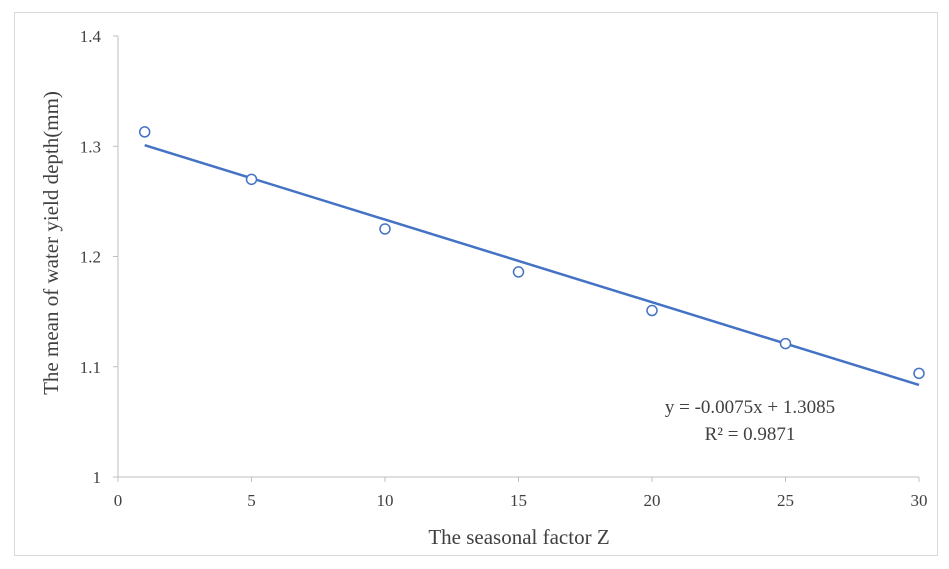 This screenshot has width=949, height=569. What do you see at coordinates (518, 537) in the screenshot?
I see `x-axis-title: The seasonal factor Z` at bounding box center [518, 537].